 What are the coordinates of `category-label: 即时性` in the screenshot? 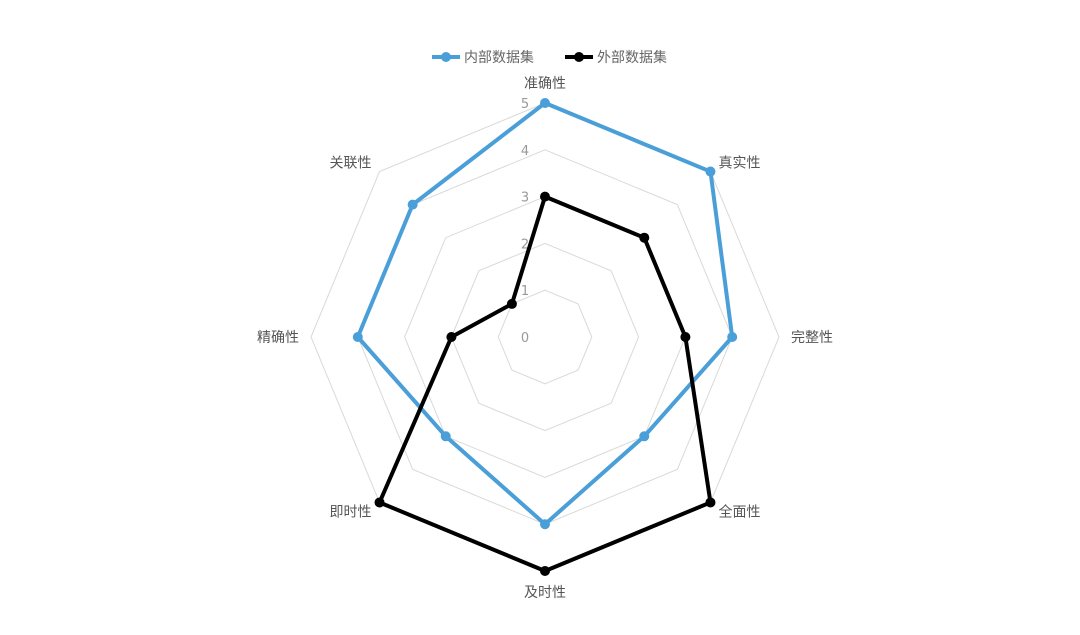 It's located at (351, 512).